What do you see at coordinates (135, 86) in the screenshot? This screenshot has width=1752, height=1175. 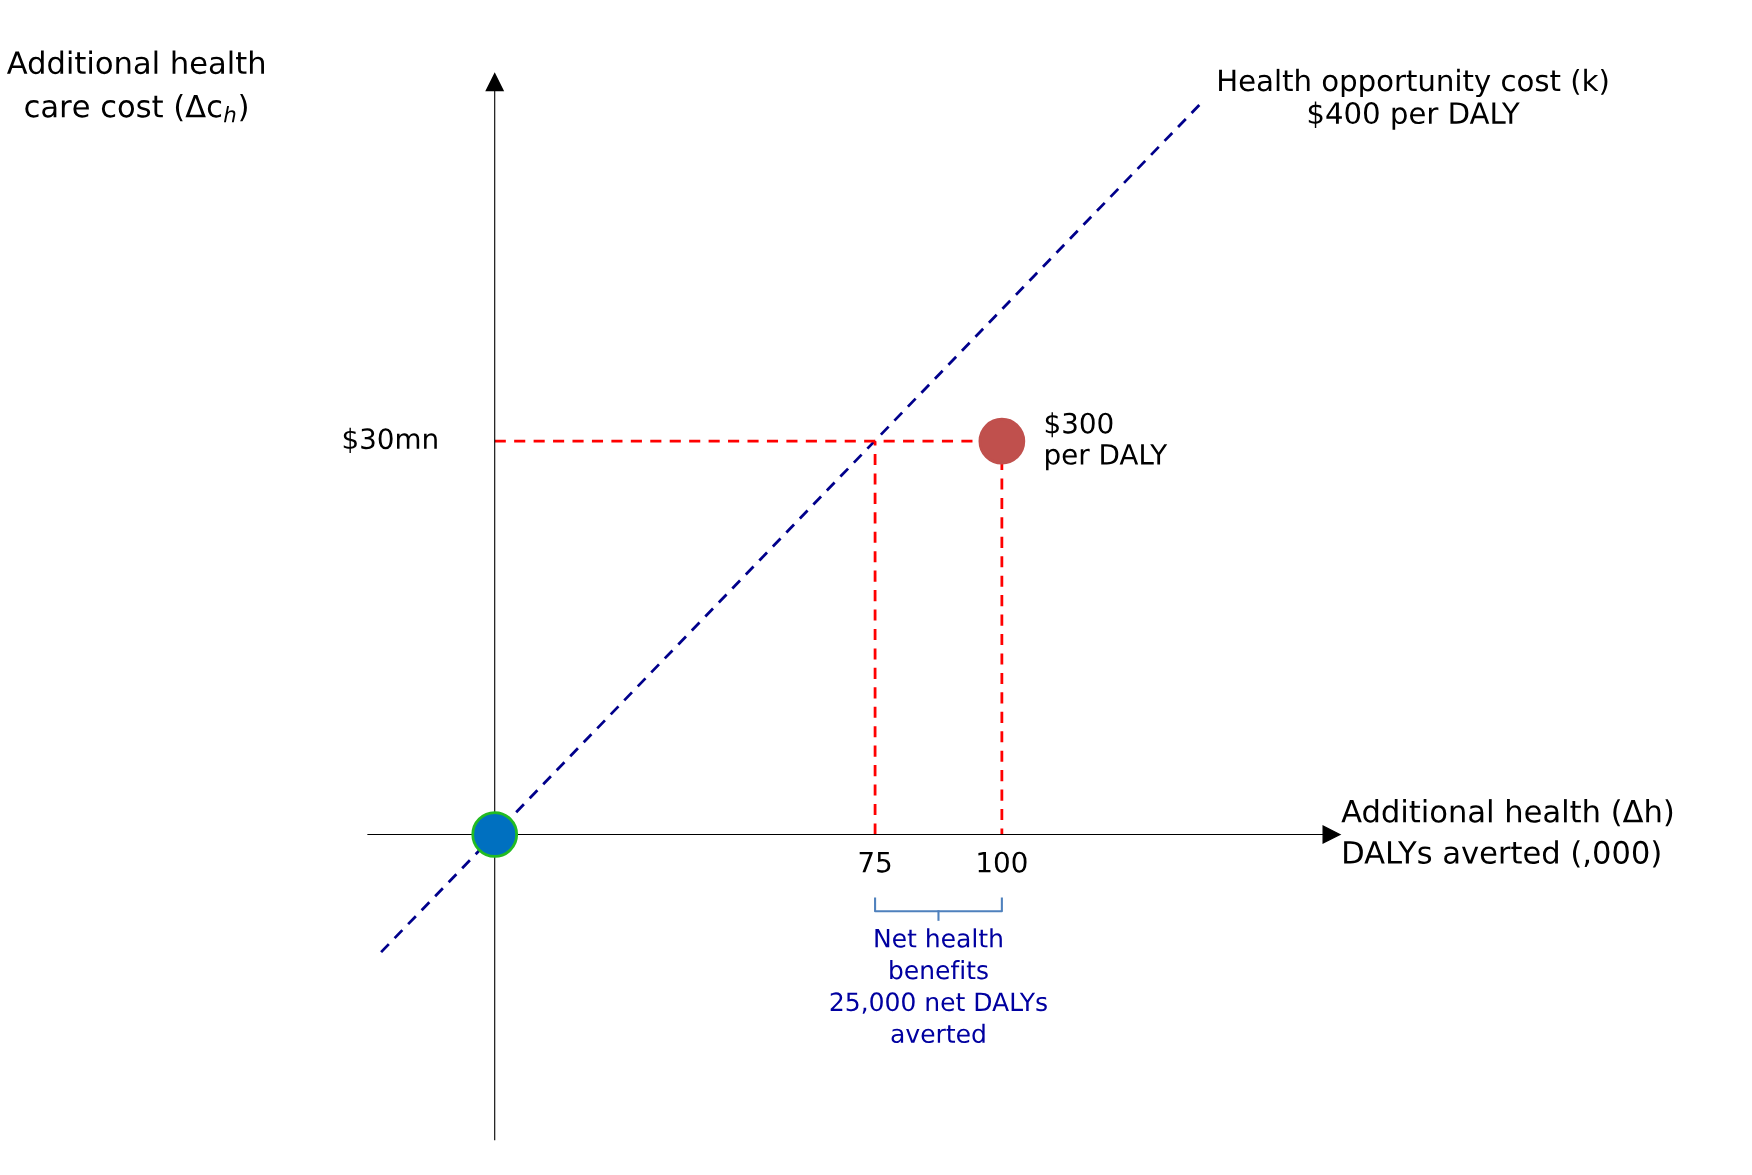 I see `y-axis-title: Additional health care cost (Δc$_{h}$)` at bounding box center [135, 86].